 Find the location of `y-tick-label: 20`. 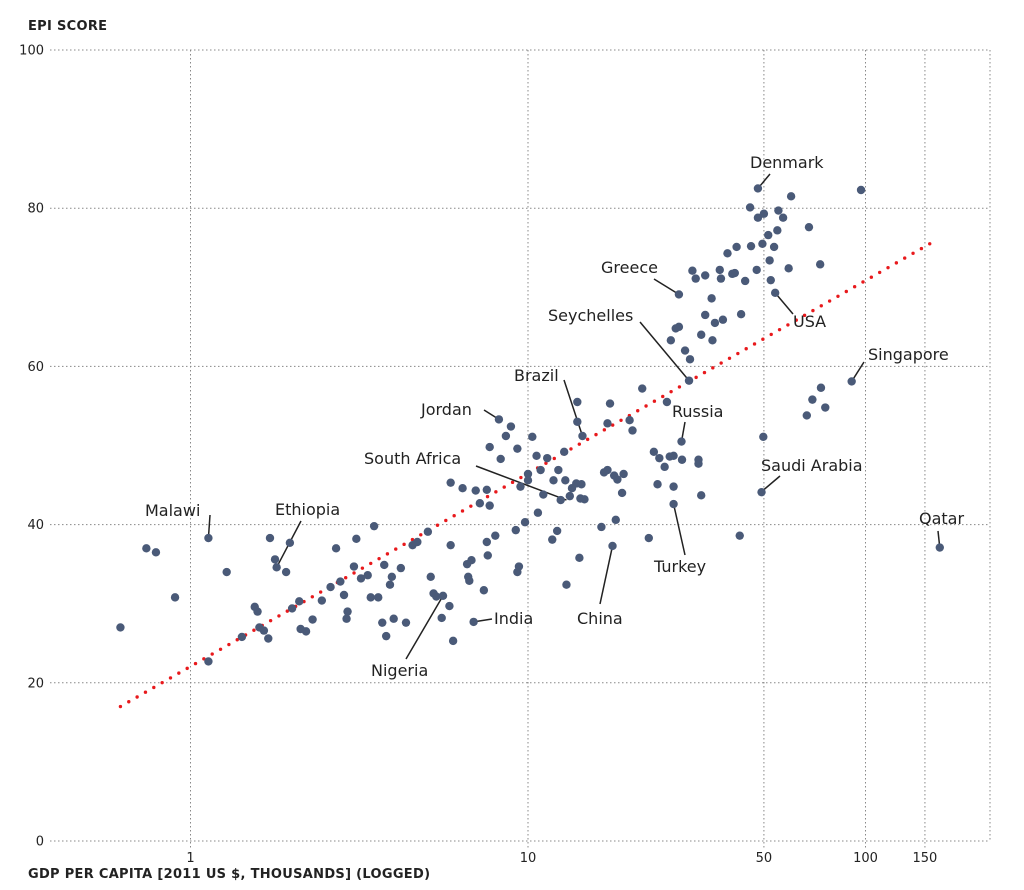

y-tick-label: 20 is located at coordinates (35, 683).